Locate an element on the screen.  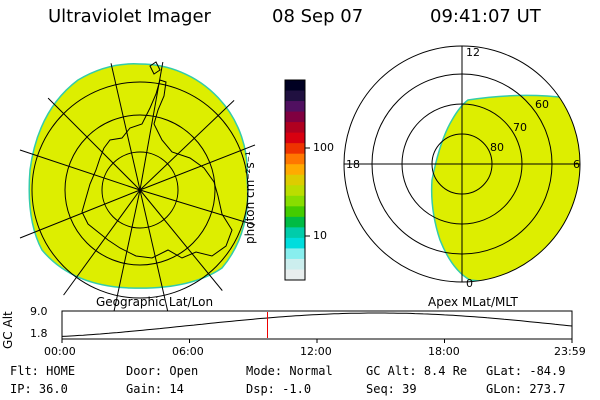
altitude-x-tick-label: 23:59 is located at coordinates (570, 351).